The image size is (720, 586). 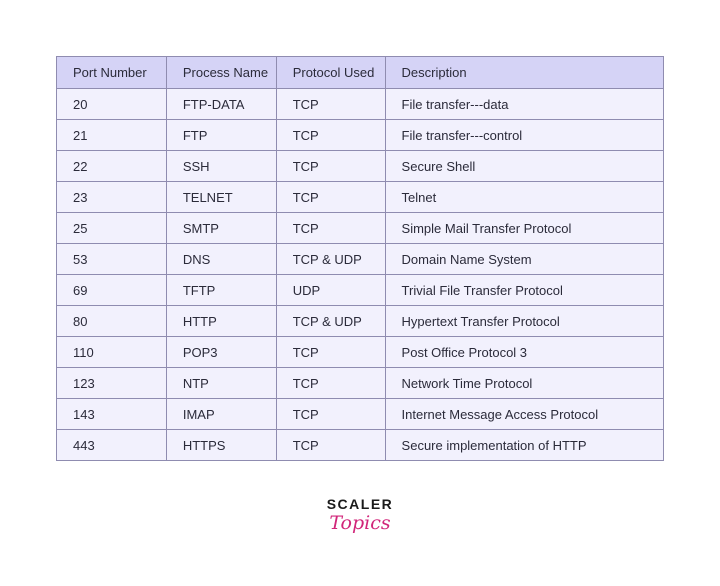 I want to click on table-row: 23 TELNET TCP Telnet, so click(x=360, y=197).